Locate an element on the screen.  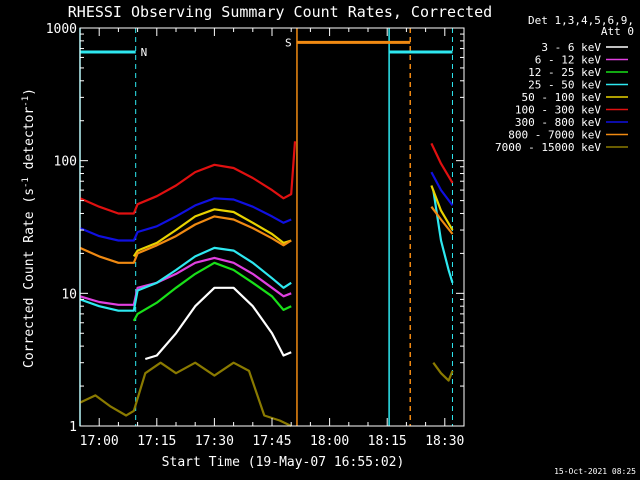
legend-label: 50 - 100 keV is located at coordinates (562, 97).